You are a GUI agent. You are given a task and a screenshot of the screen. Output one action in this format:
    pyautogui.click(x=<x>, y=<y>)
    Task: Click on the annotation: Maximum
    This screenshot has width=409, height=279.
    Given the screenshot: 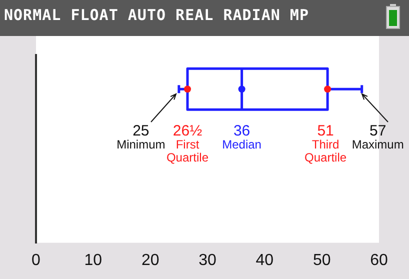 What is the action you would take?
    pyautogui.click(x=378, y=144)
    